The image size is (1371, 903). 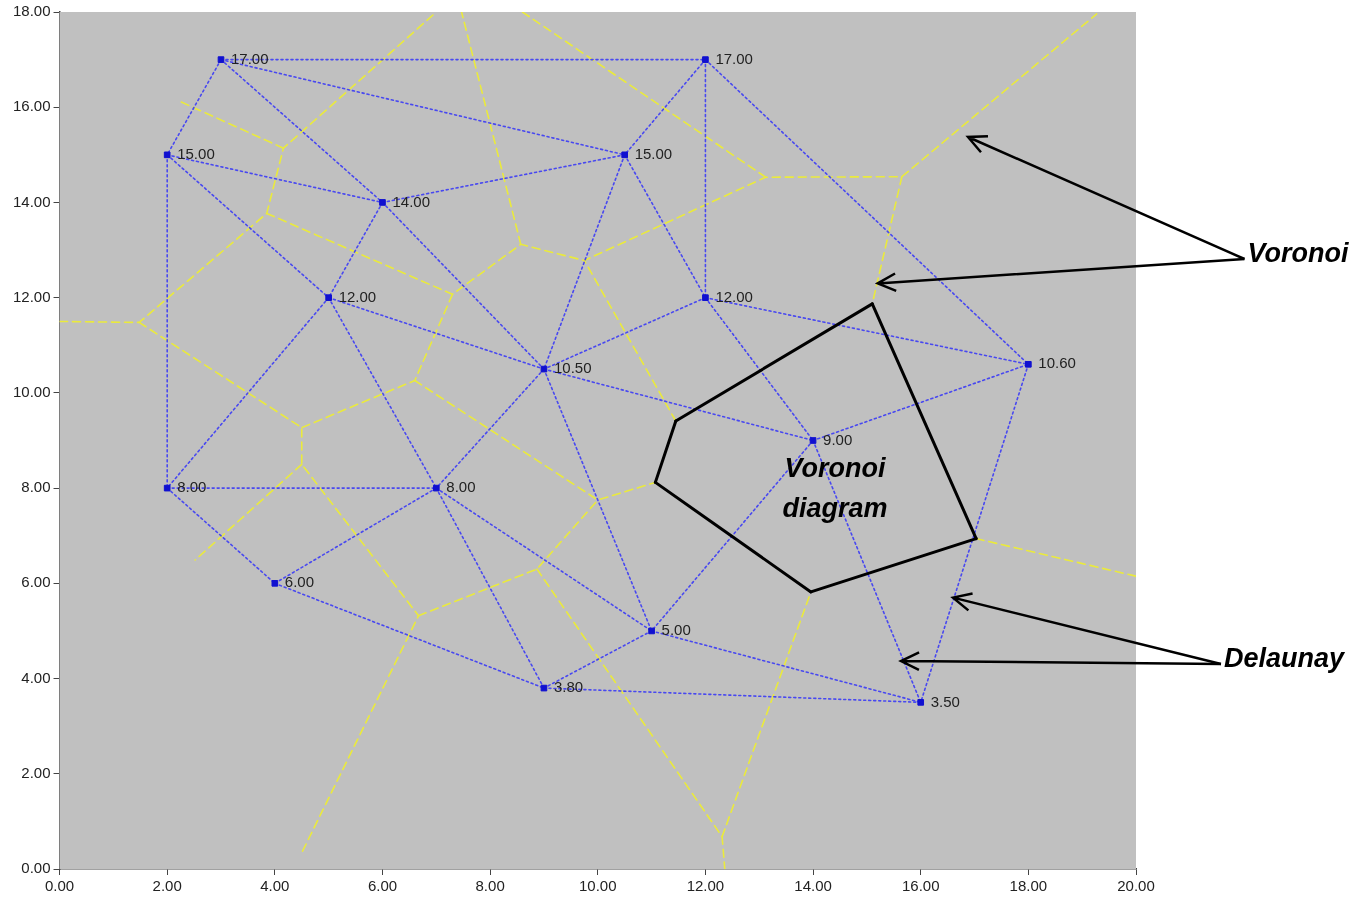 I want to click on data-label: 9.00, so click(x=838, y=439).